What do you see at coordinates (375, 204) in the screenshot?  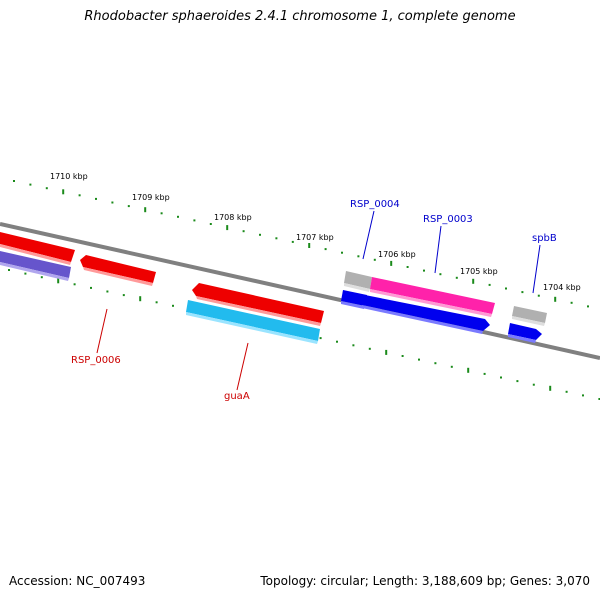 I see `gene-label-rsp0004: RSP_0004` at bounding box center [375, 204].